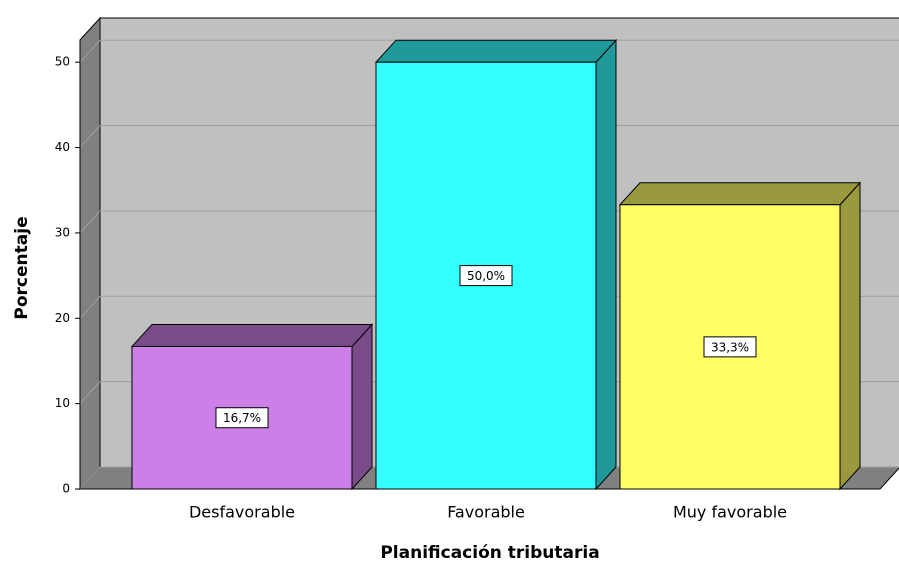 Image resolution: width=899 pixels, height=567 pixels. I want to click on y-tick-label: 30, so click(62, 232).